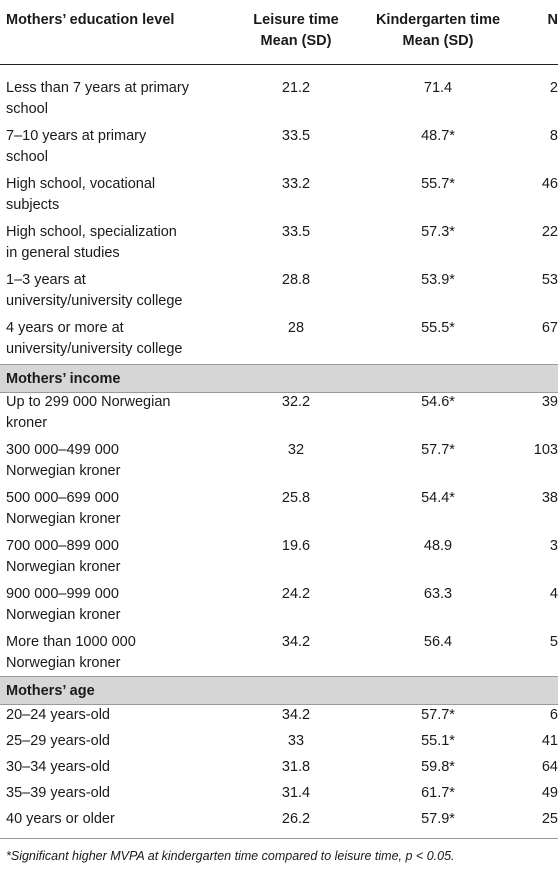  What do you see at coordinates (62, 498) in the screenshot?
I see `row-label: 500 000–699 000` at bounding box center [62, 498].